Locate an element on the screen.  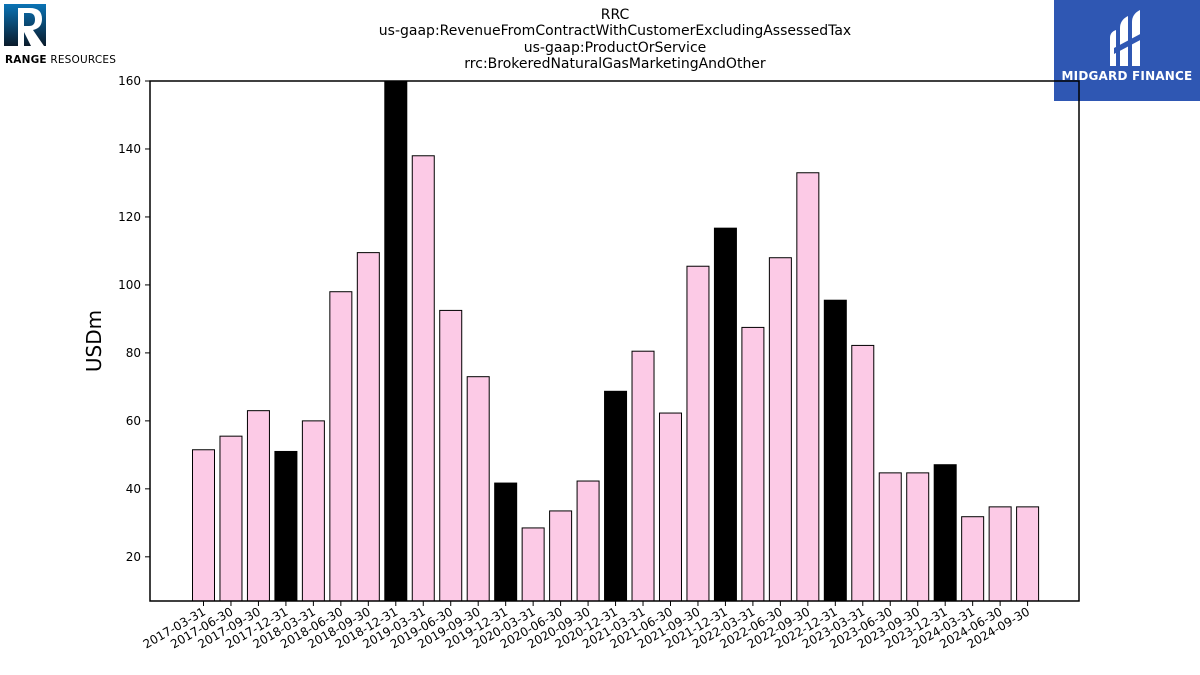
y-tick-label: 100 is located at coordinates (129, 285).